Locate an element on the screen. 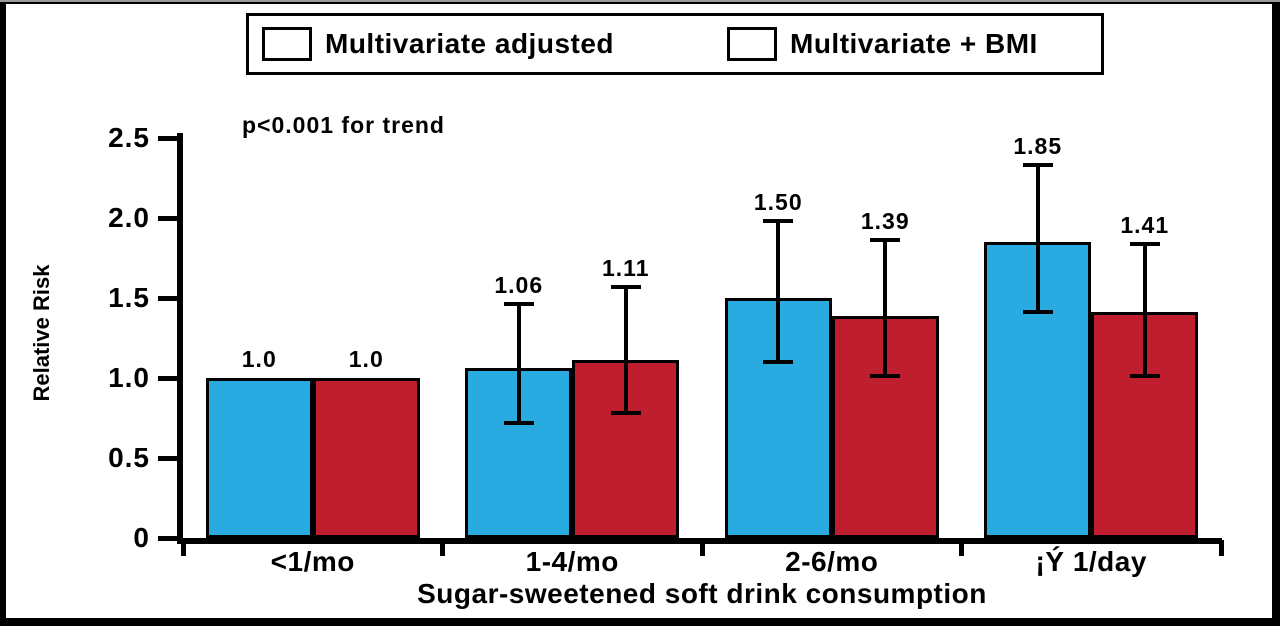 The image size is (1280, 626). legend-label: Multivariate + BMI is located at coordinates (914, 43).